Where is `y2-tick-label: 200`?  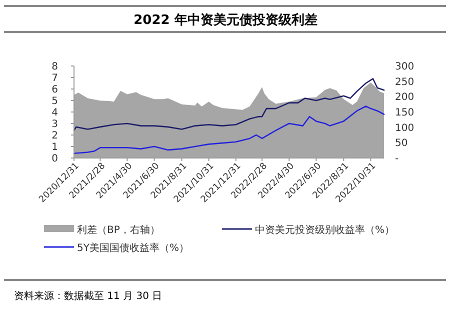 y2-tick-label: 200 is located at coordinates (404, 98).